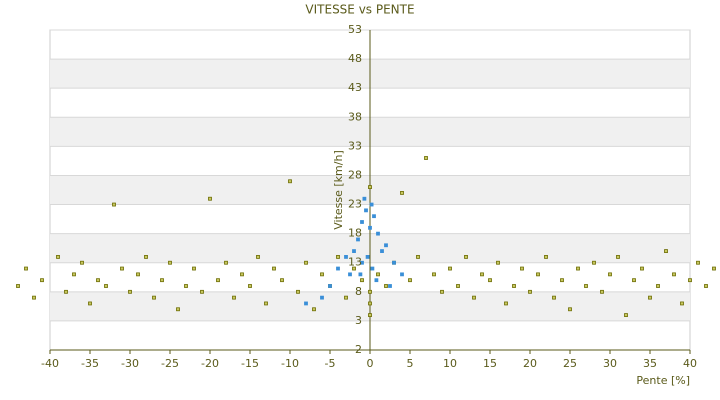  Describe the element at coordinates (359, 10) in the screenshot. I see `chart-title: VITESSE vs PENTE` at that location.